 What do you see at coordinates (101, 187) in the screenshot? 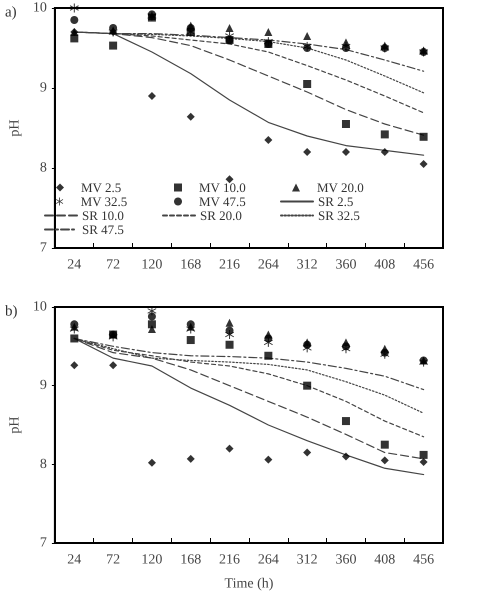
I see `legend-label: MV 2.5` at bounding box center [101, 187].